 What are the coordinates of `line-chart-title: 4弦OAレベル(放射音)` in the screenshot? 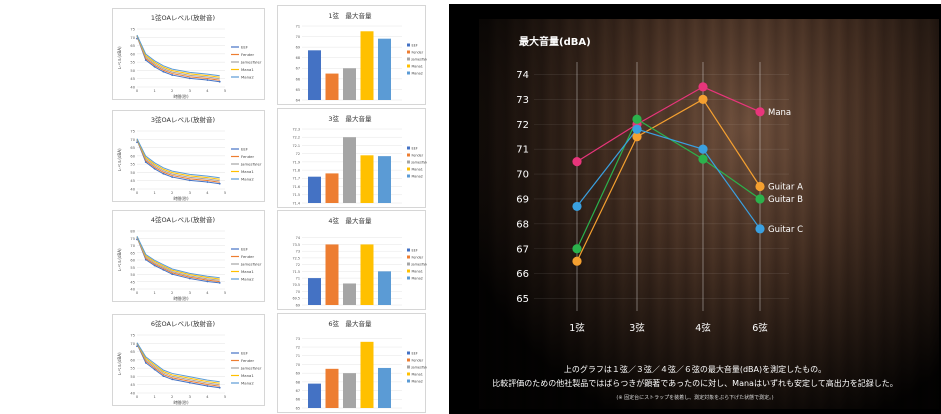 It's located at (183, 219).